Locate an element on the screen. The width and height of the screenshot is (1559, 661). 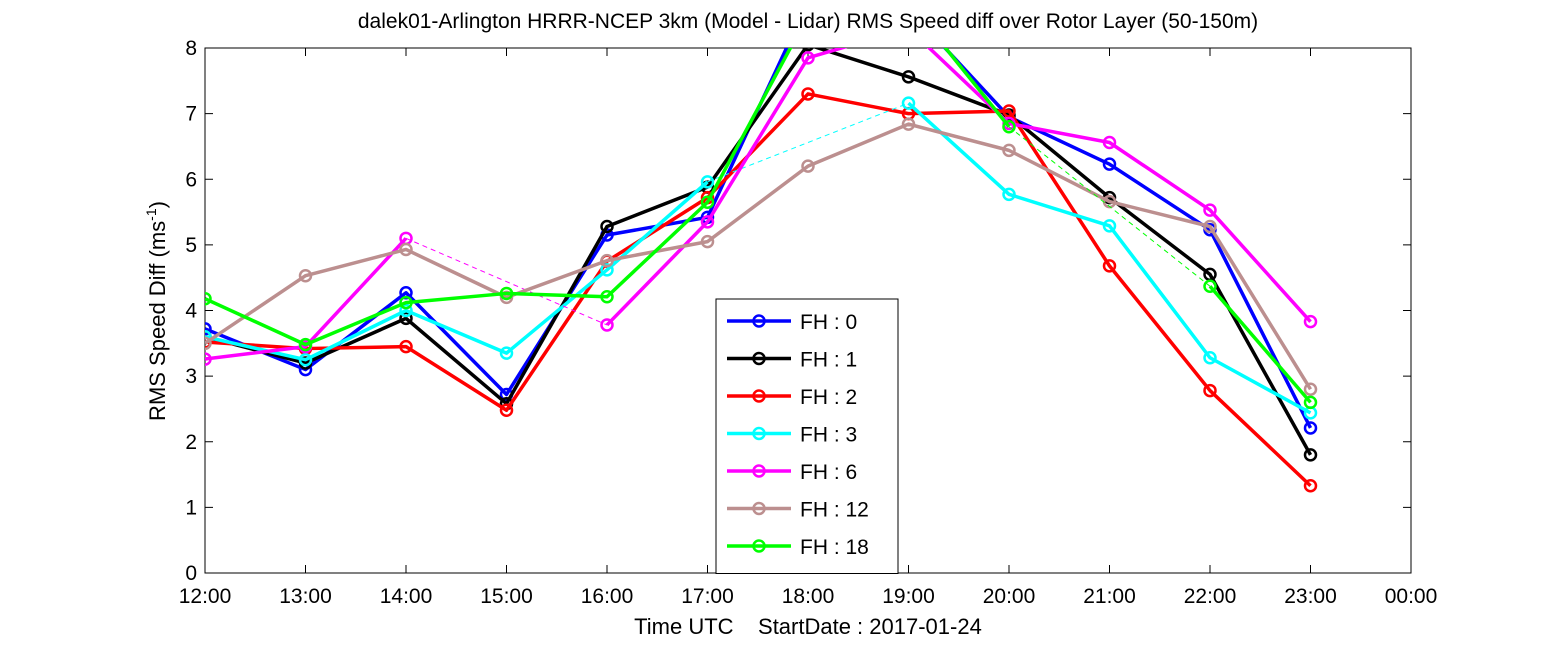
y-axis-label: RMS Speed Diff (ms-1) is located at coordinates (156, 311).